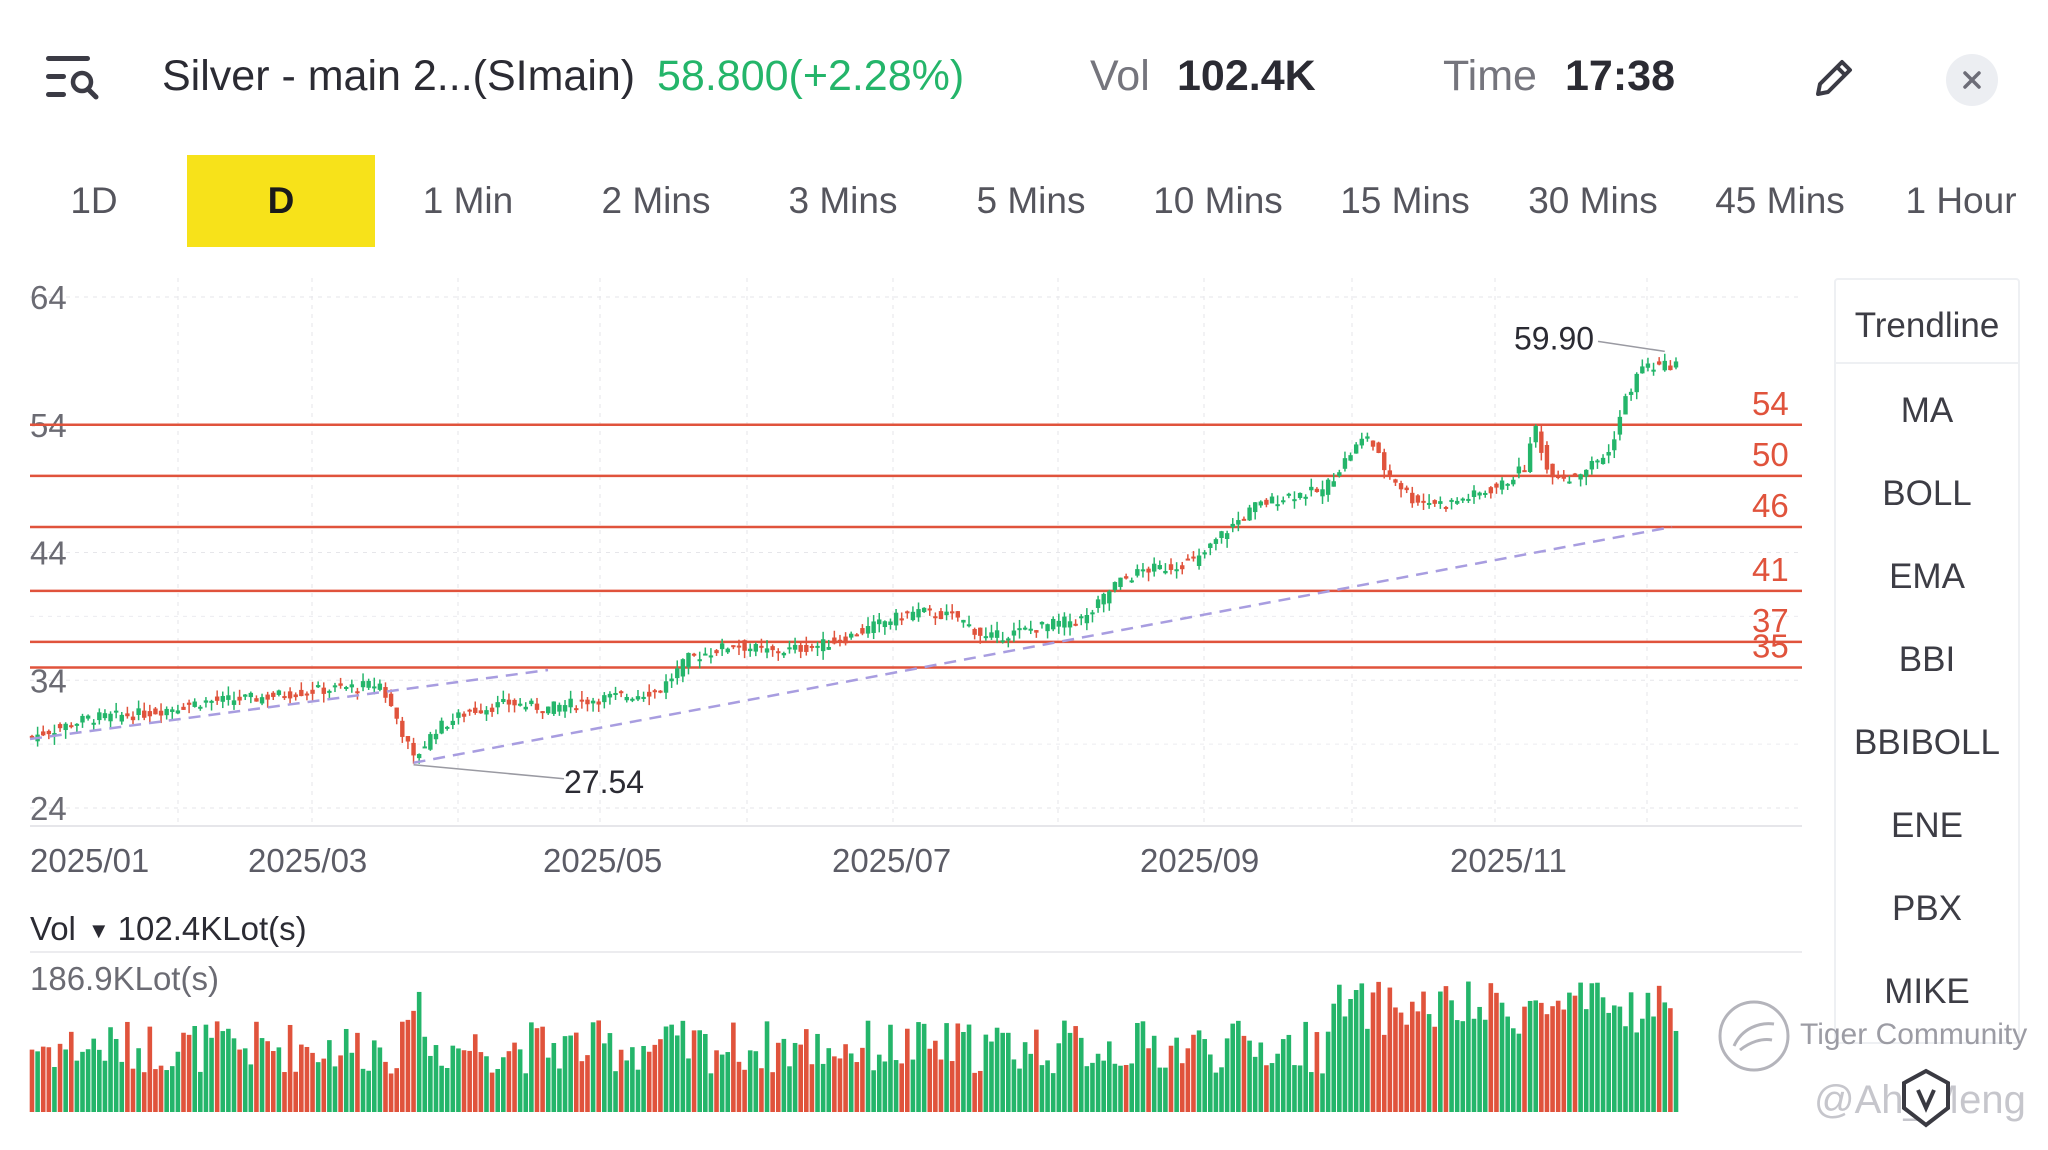 The image size is (2048, 1150). What do you see at coordinates (1834, 78) in the screenshot?
I see `pencil-icon` at bounding box center [1834, 78].